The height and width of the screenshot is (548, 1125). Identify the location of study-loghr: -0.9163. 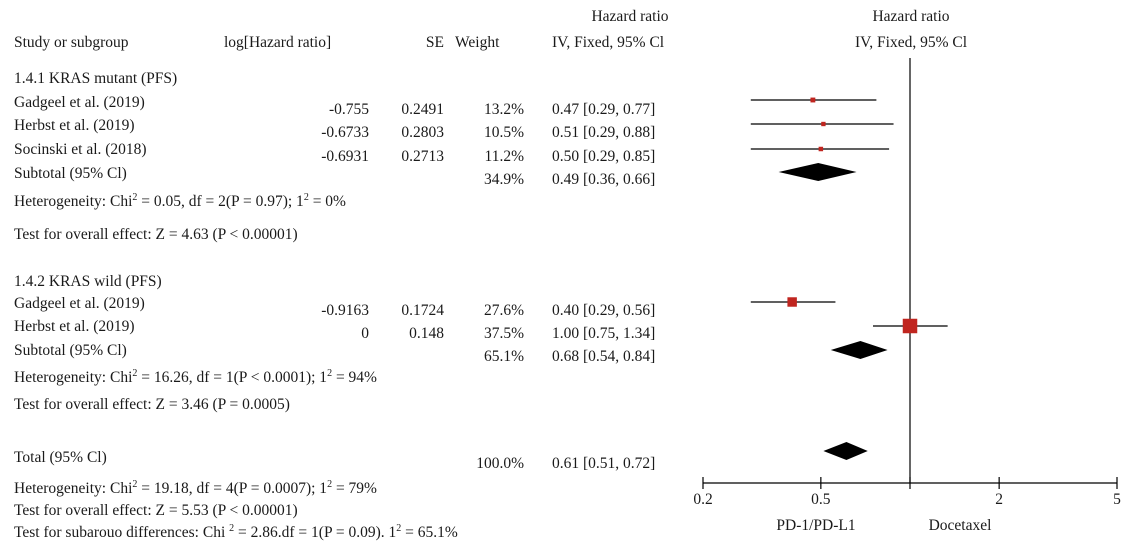
(345, 310).